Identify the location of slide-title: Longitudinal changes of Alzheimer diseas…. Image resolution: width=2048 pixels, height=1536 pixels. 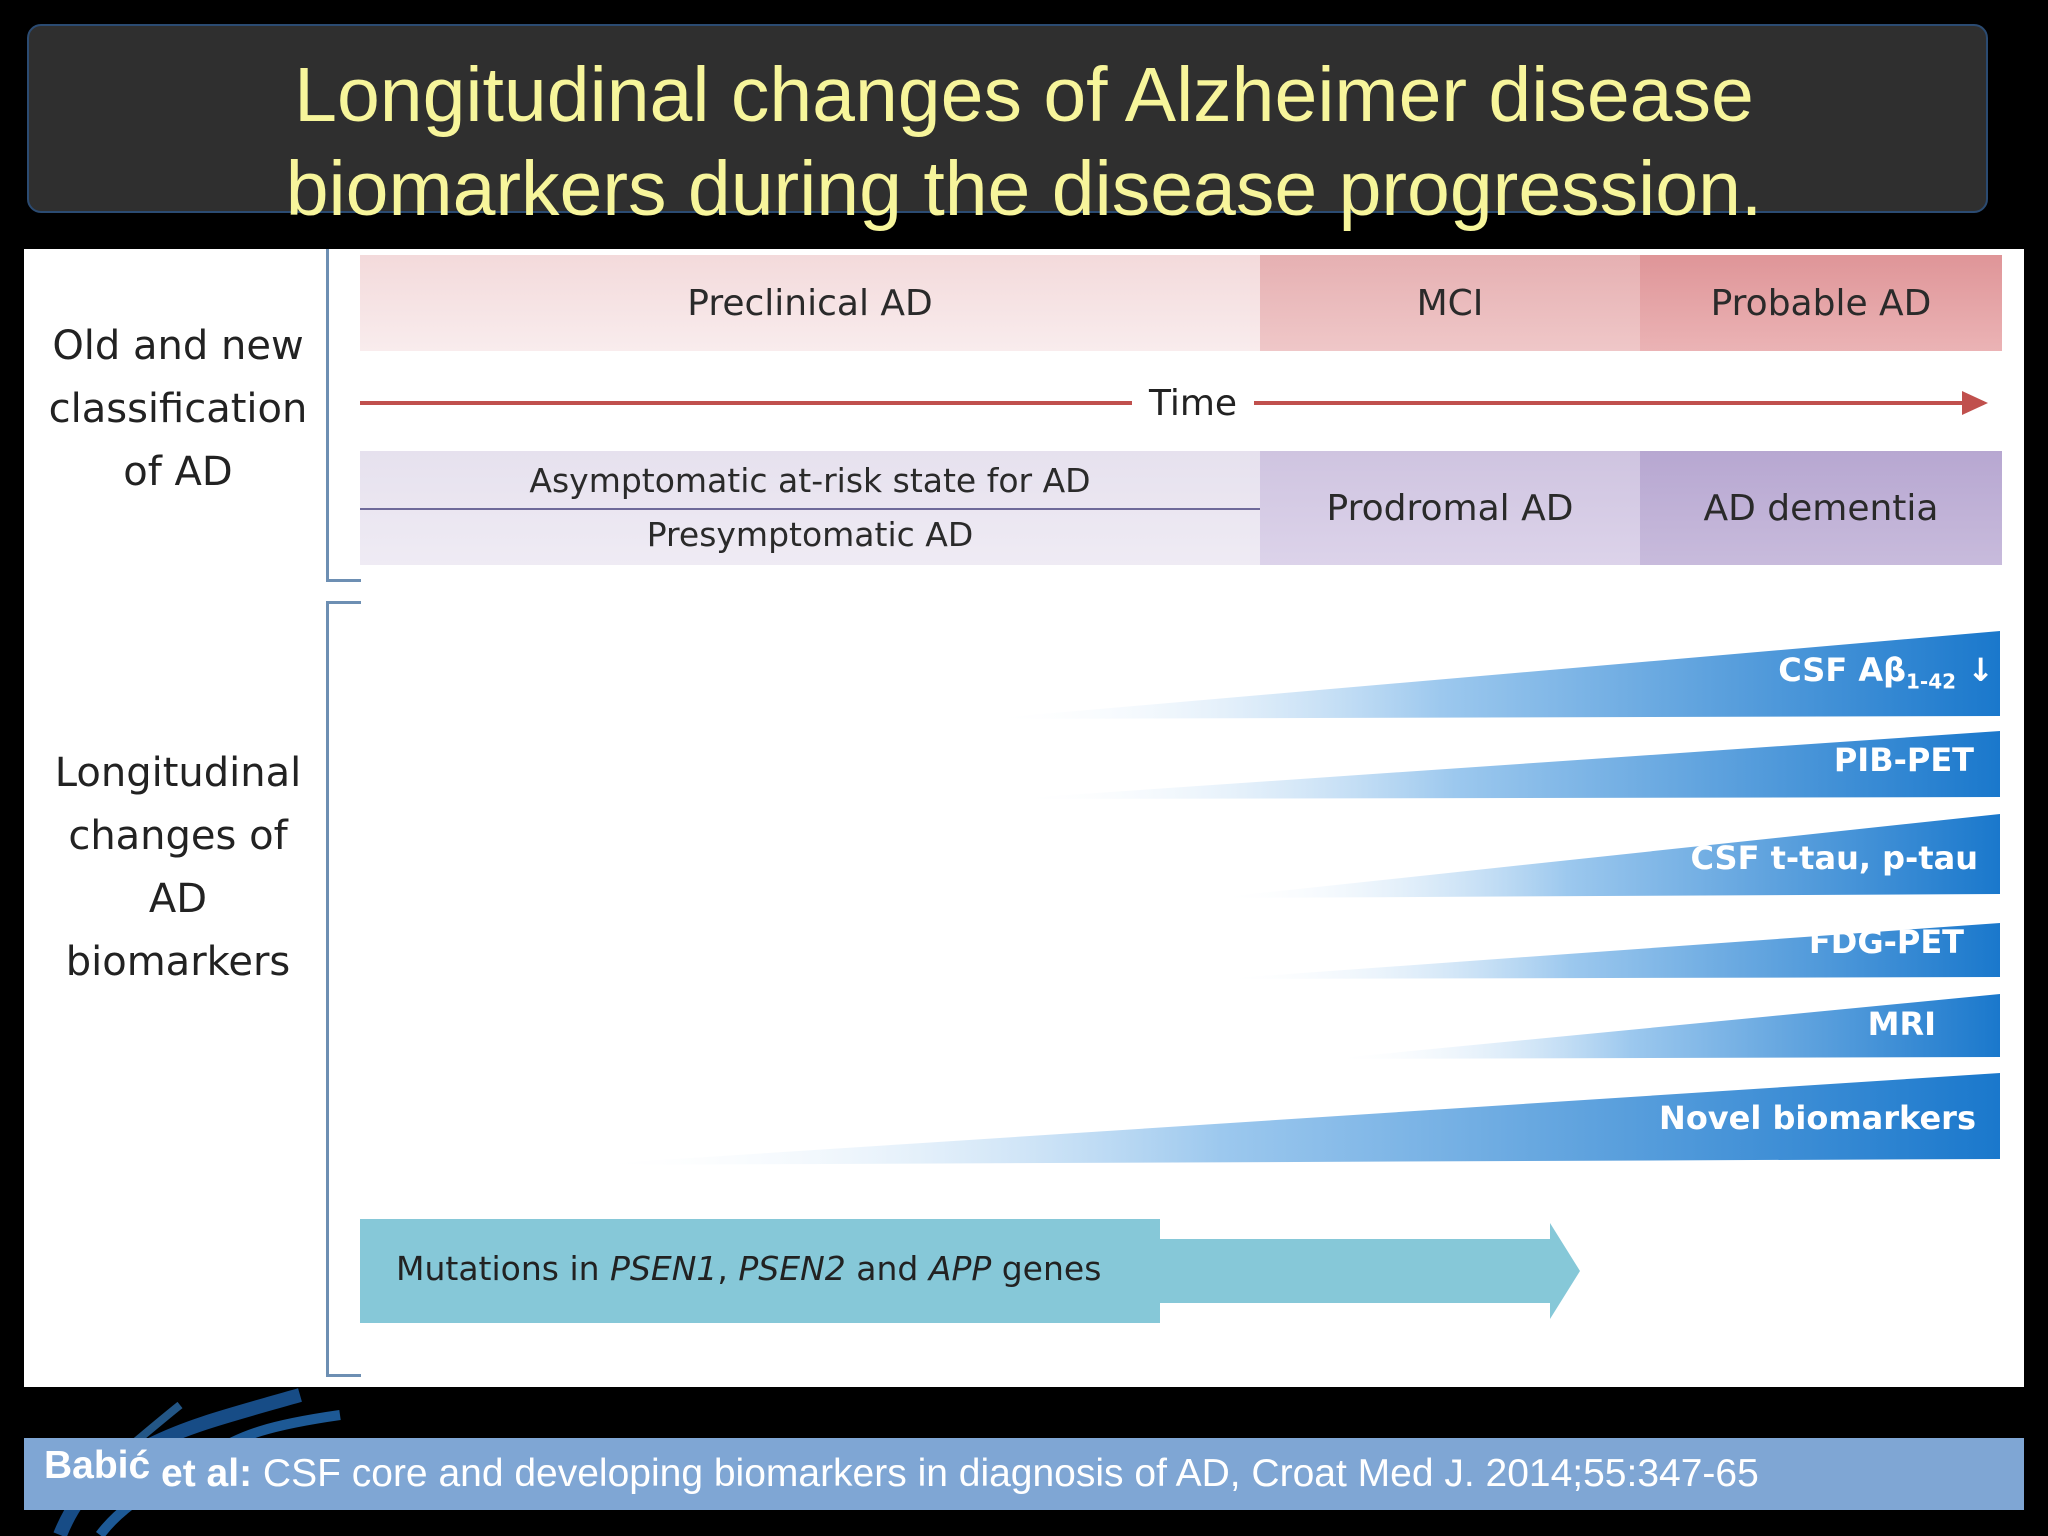
(1024, 142).